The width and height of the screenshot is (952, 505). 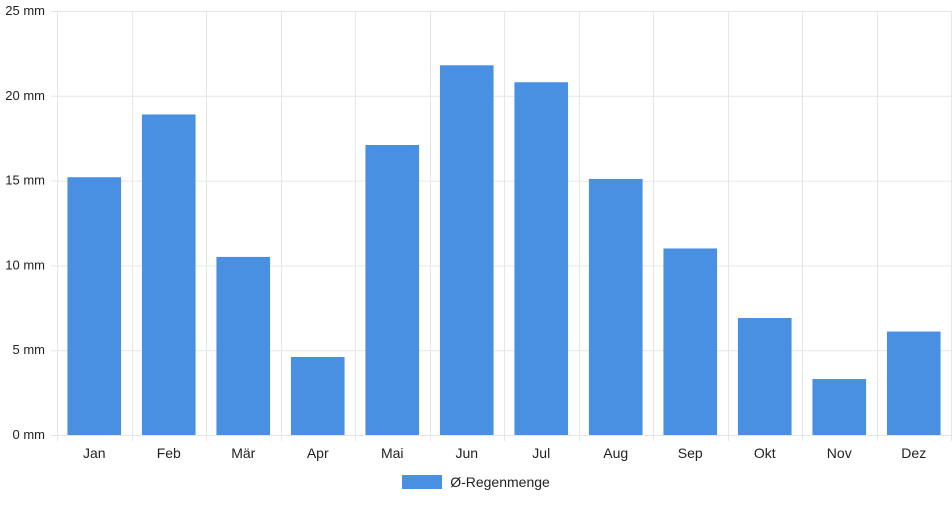 I want to click on x-tick-label: Apr, so click(x=318, y=453).